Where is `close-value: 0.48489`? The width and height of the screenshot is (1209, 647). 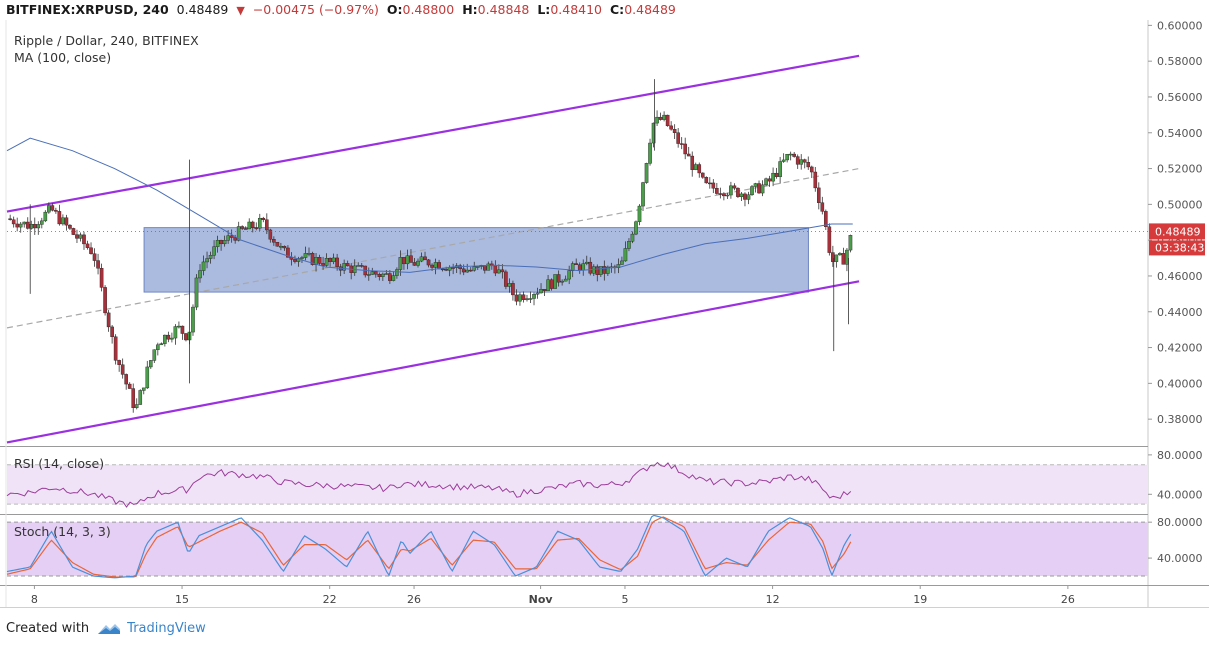 close-value: 0.48489 is located at coordinates (650, 9).